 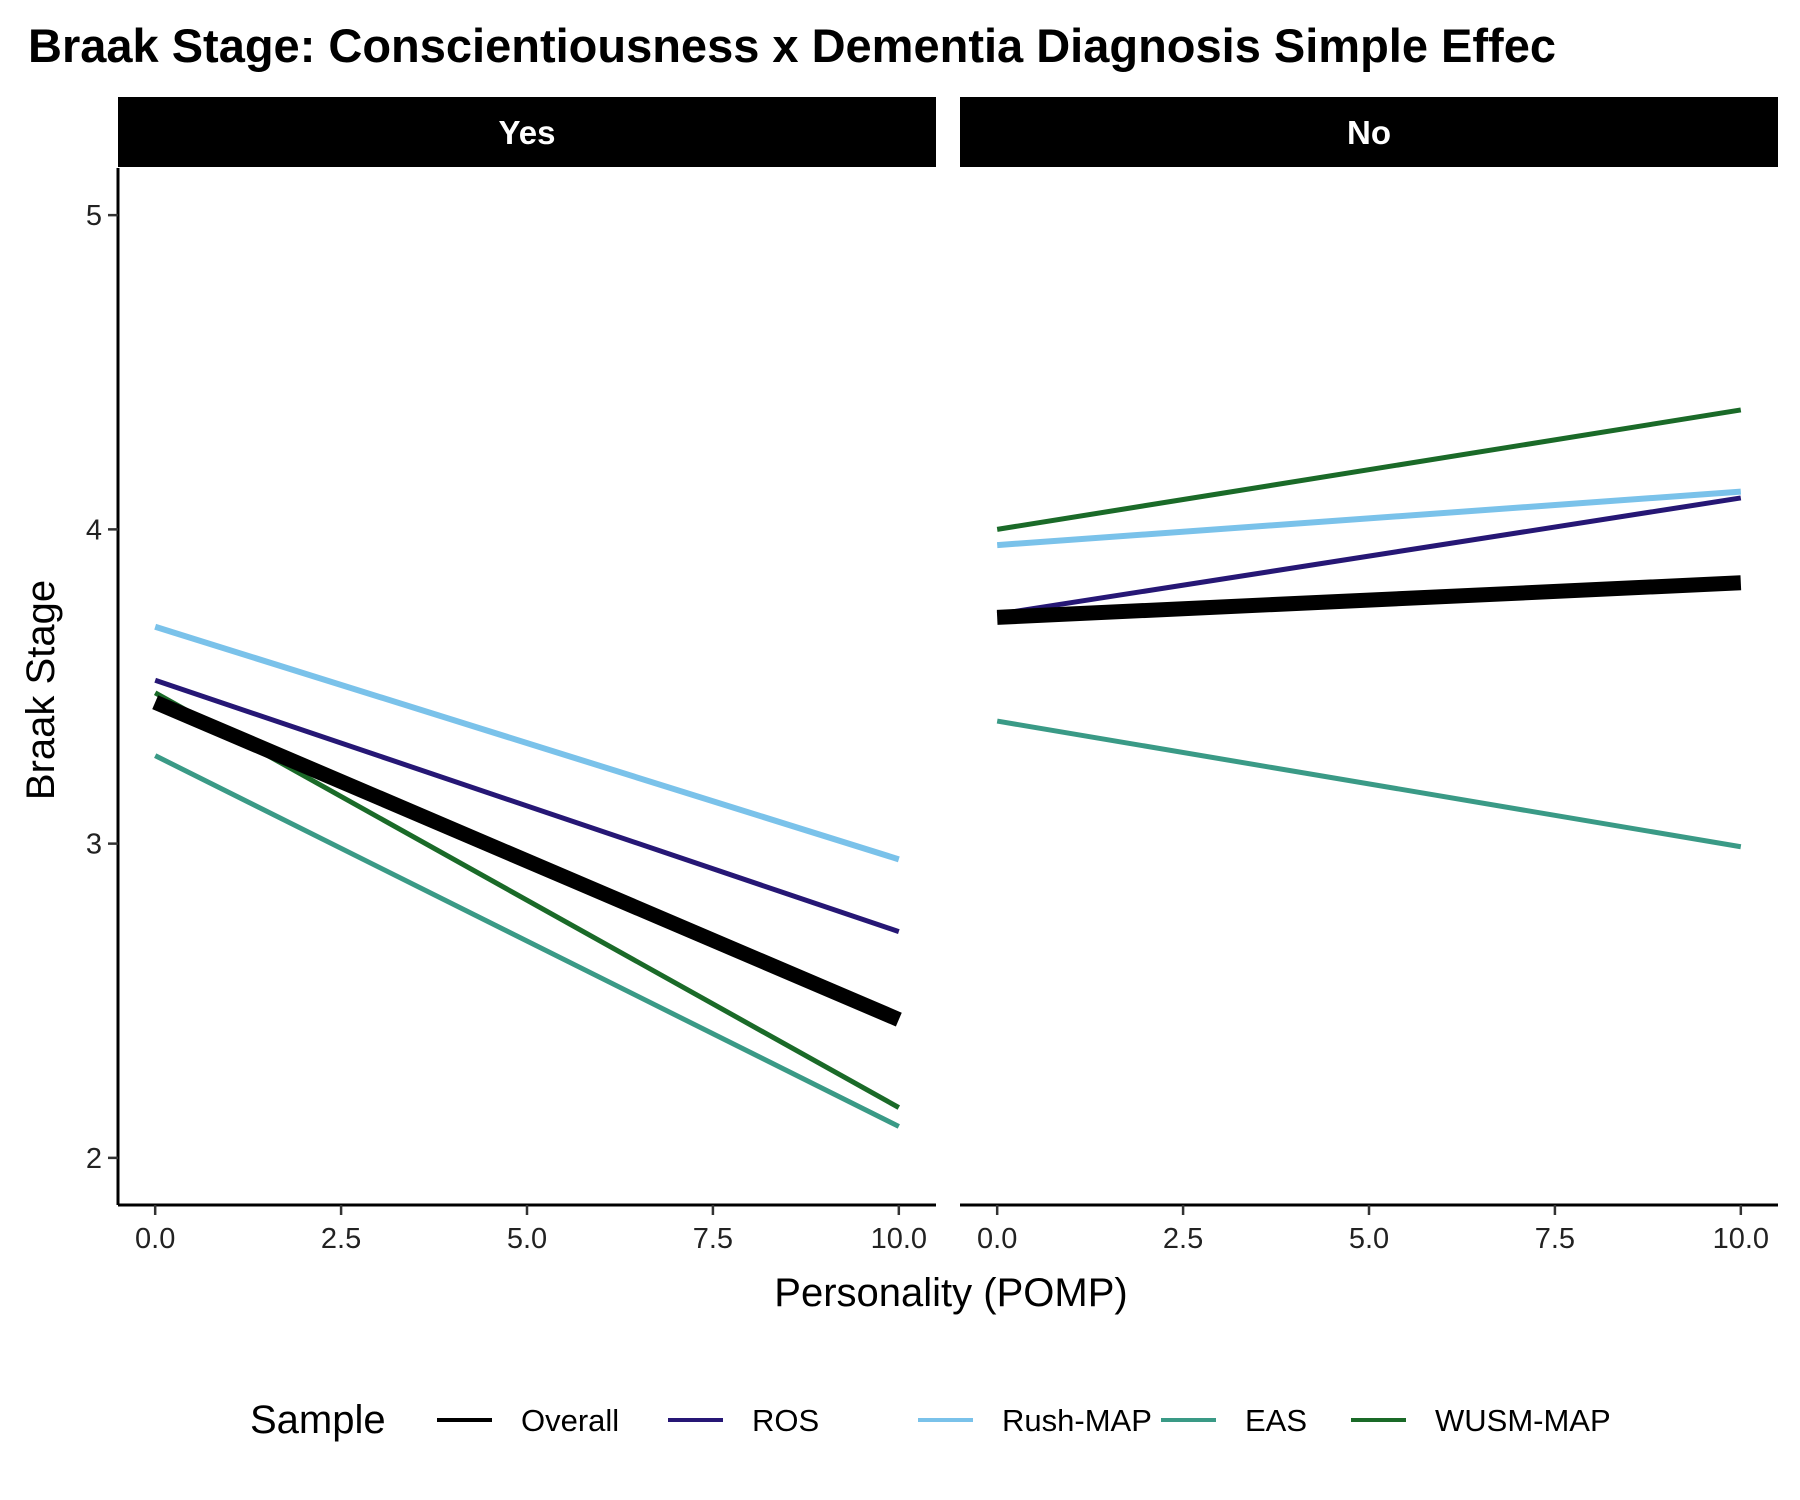 What do you see at coordinates (1523, 1420) in the screenshot?
I see `legend-label: WUSM-MAP` at bounding box center [1523, 1420].